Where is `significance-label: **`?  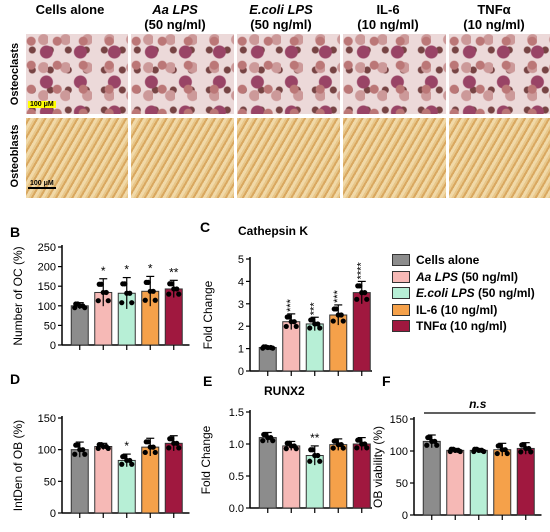 significance-label: ** is located at coordinates (315, 438).